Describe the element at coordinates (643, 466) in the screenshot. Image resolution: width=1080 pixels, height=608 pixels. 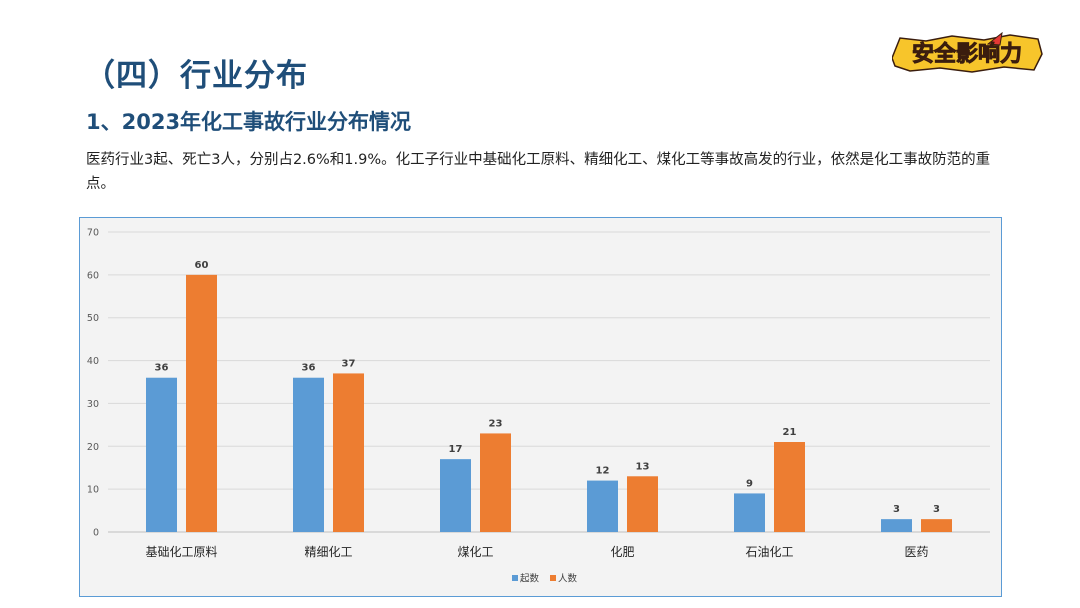
I see `data-label: 13` at that location.